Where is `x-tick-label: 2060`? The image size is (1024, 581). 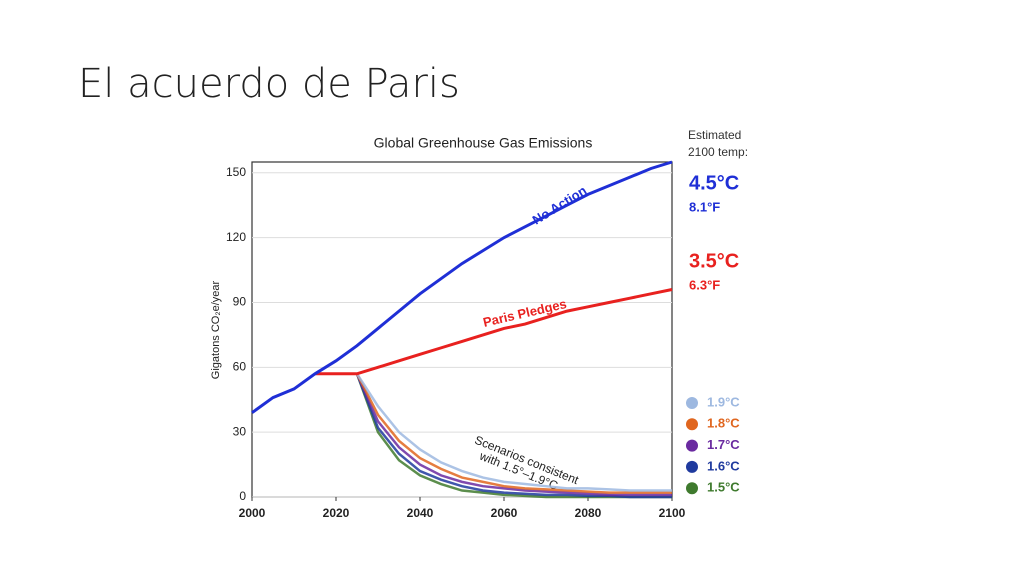 x-tick-label: 2060 is located at coordinates (504, 513).